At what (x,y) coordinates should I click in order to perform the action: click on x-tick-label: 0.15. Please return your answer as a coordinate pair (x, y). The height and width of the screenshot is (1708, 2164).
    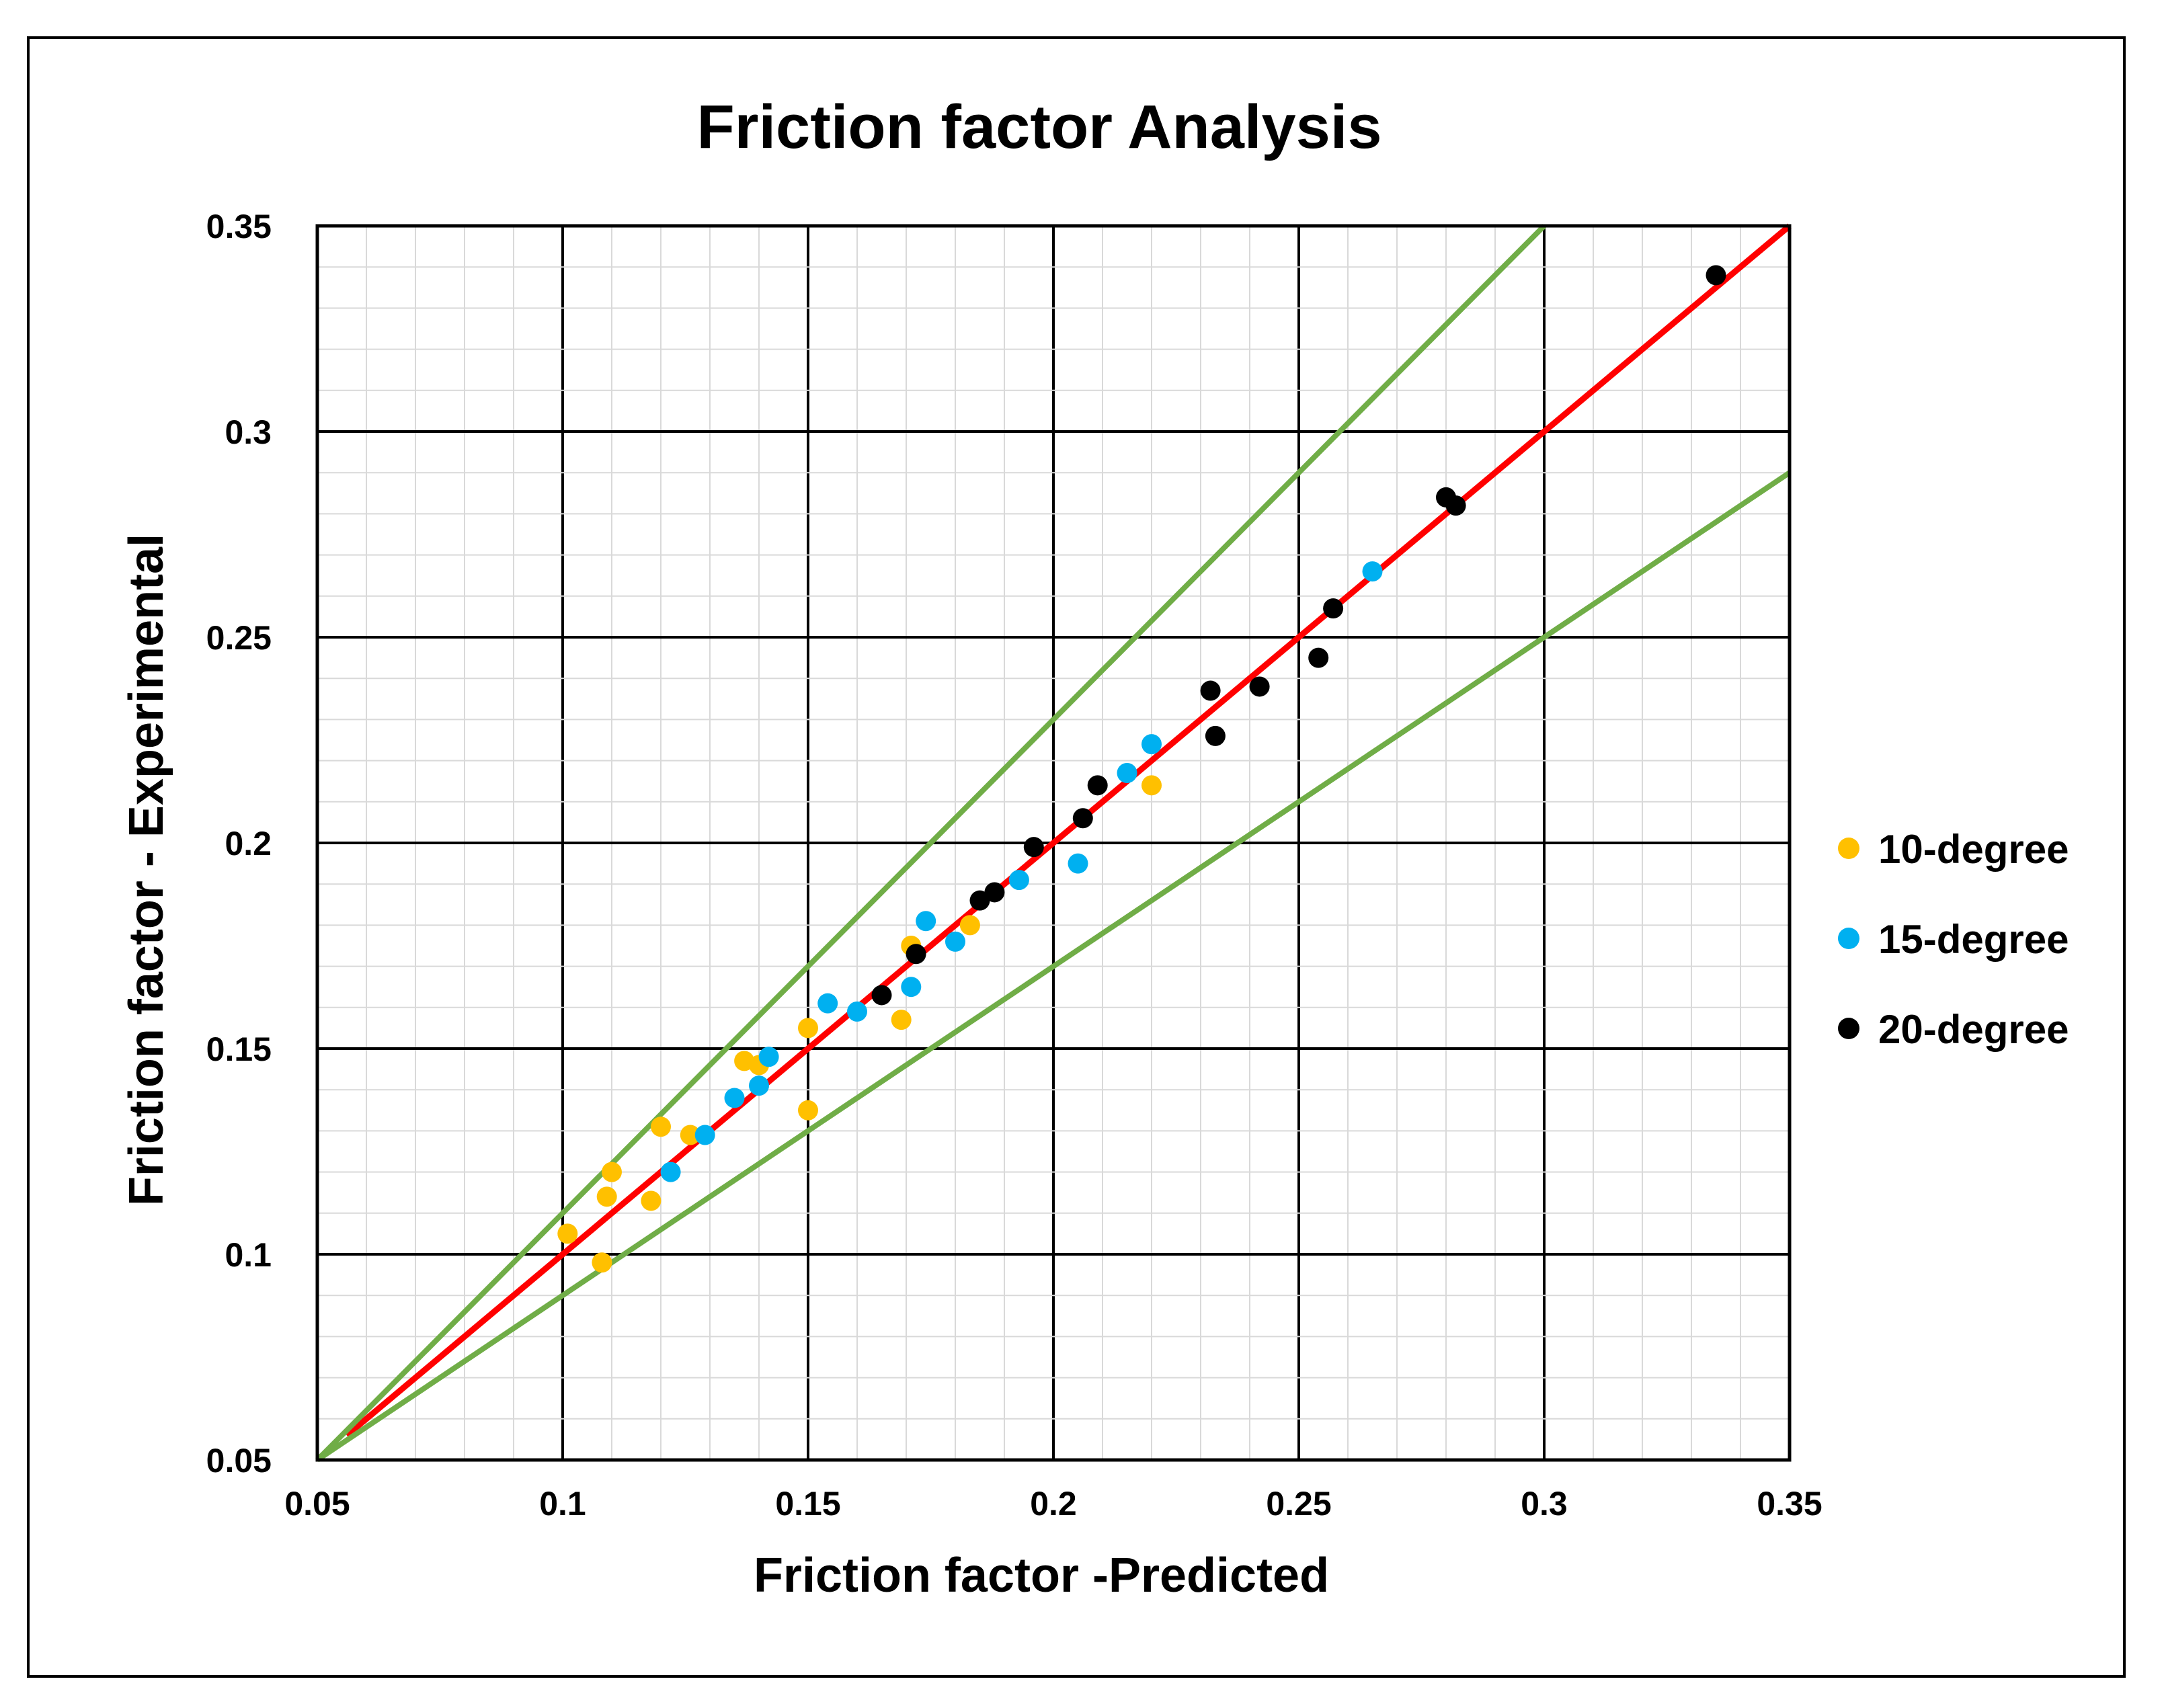
    Looking at the image, I should click on (808, 1503).